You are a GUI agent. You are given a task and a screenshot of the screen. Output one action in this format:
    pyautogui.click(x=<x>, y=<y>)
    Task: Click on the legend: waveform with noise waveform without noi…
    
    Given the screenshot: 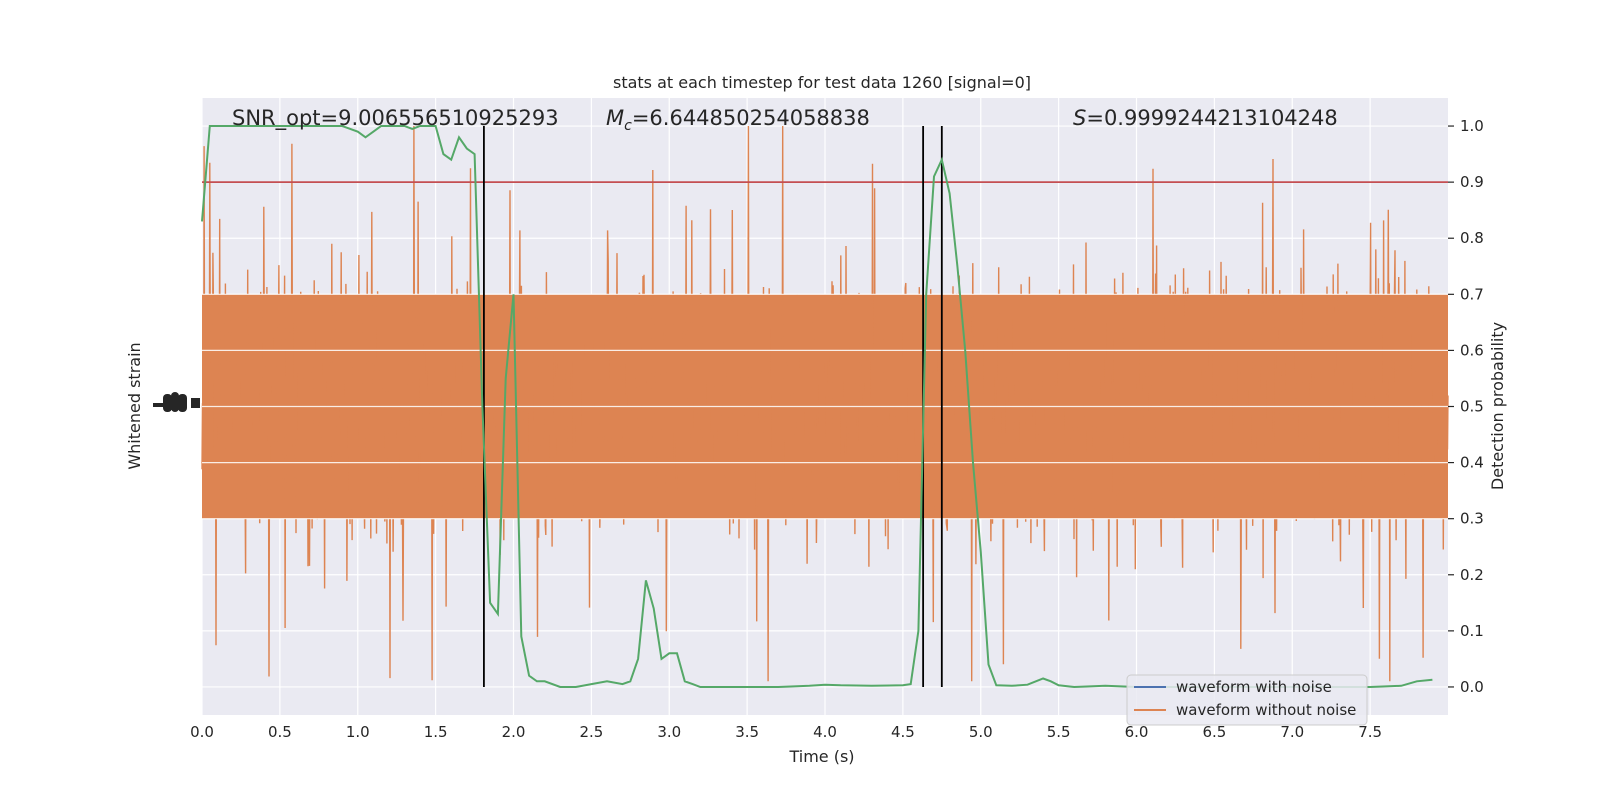 What is the action you would take?
    pyautogui.click(x=1247, y=700)
    